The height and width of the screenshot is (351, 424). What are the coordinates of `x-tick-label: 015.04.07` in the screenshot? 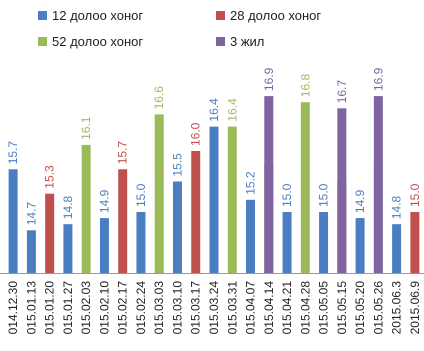 It's located at (251, 308).